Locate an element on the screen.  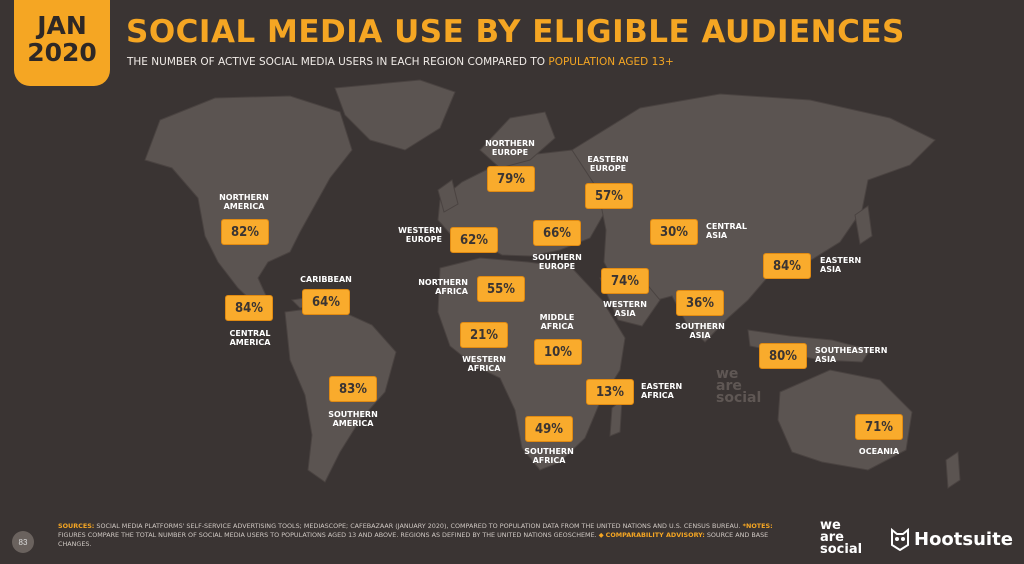
region-label-southern-africa: SOUTHERN AFRICA is located at coordinates (549, 456).